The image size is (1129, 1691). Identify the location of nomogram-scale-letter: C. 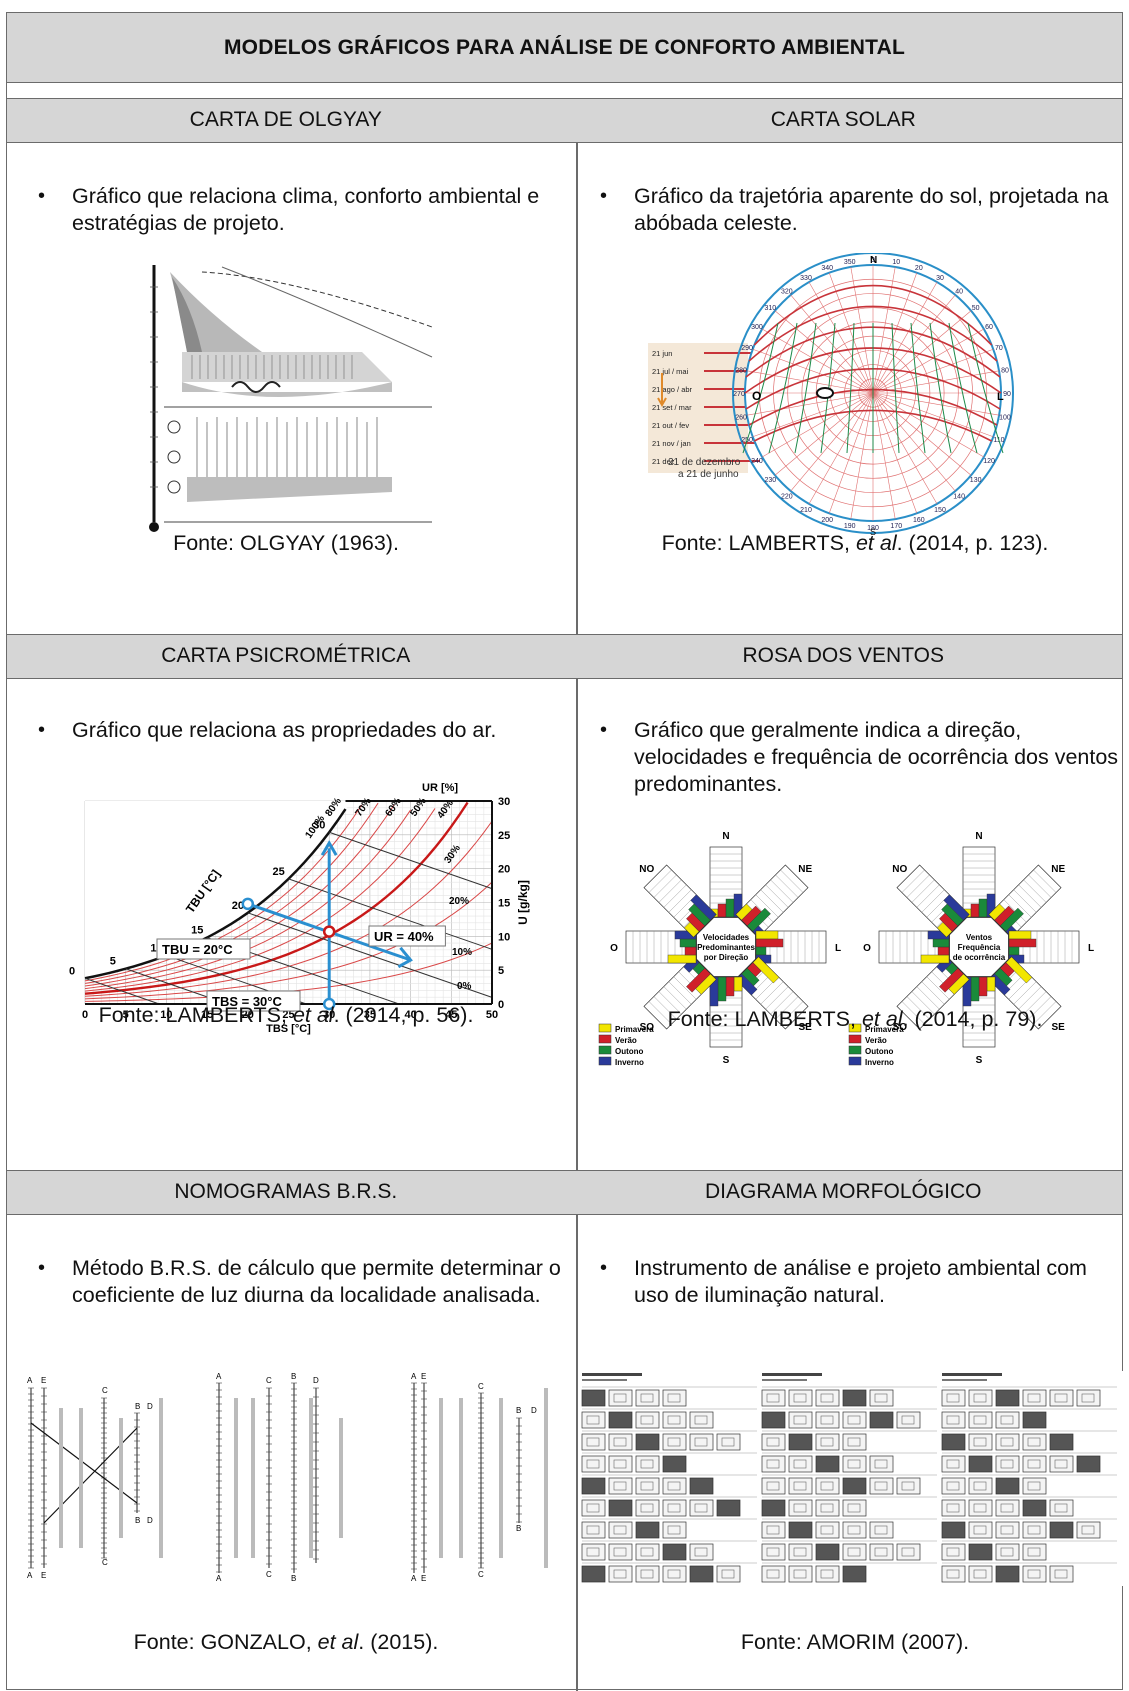
(481, 1386).